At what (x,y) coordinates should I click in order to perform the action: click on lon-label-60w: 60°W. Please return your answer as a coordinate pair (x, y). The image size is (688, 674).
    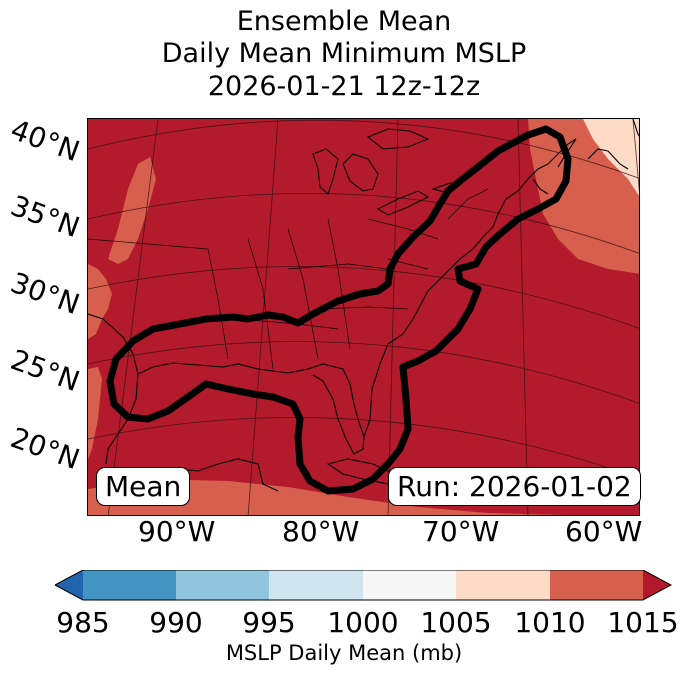
    Looking at the image, I should click on (604, 531).